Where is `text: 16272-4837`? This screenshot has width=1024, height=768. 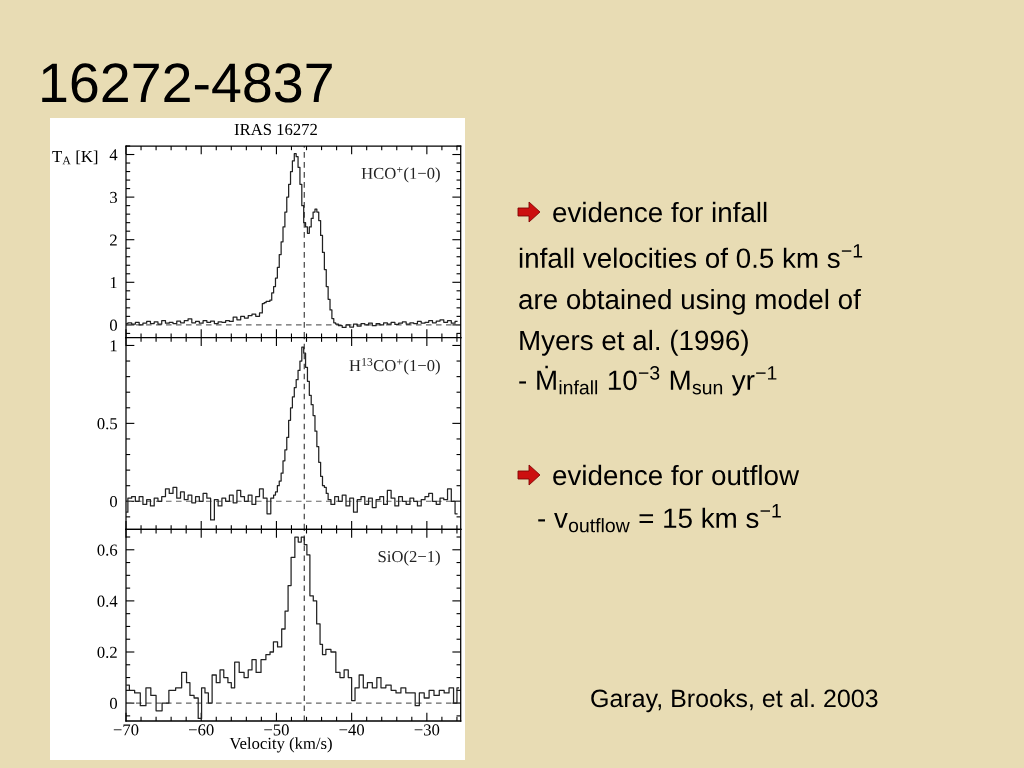
text: 16272-4837 is located at coordinates (187, 83).